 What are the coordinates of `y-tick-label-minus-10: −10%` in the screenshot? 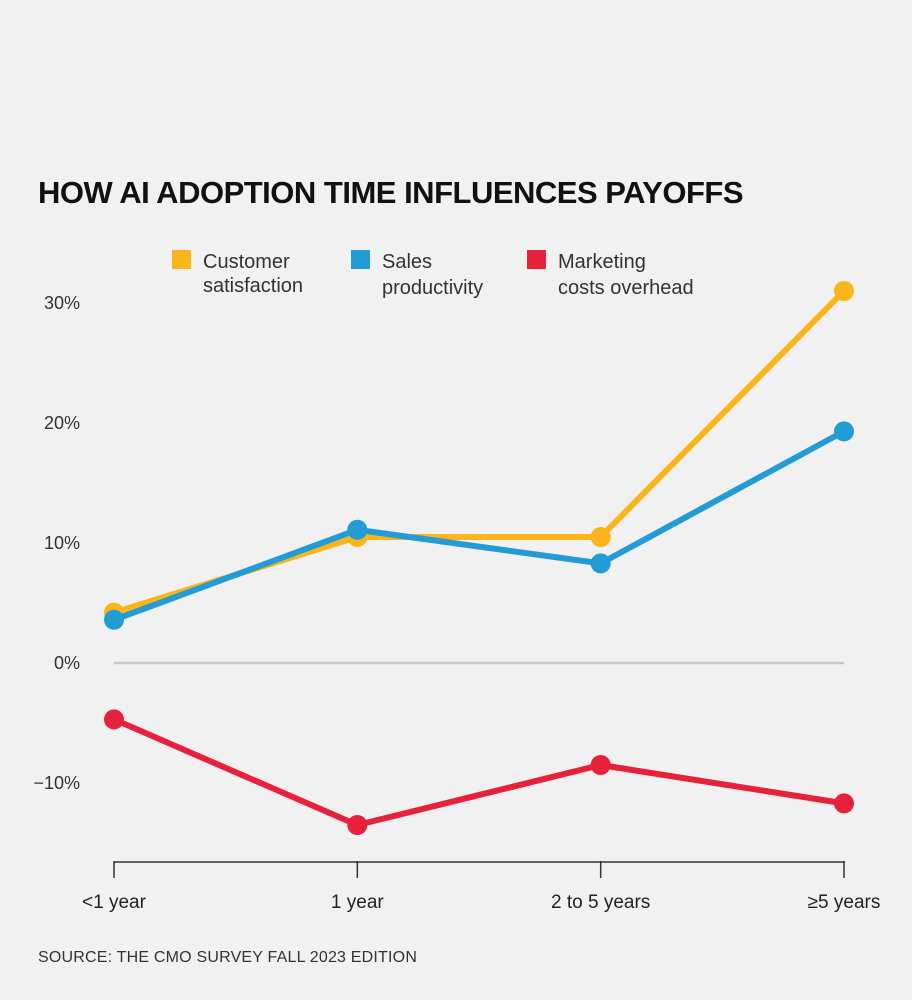 It's located at (56, 783).